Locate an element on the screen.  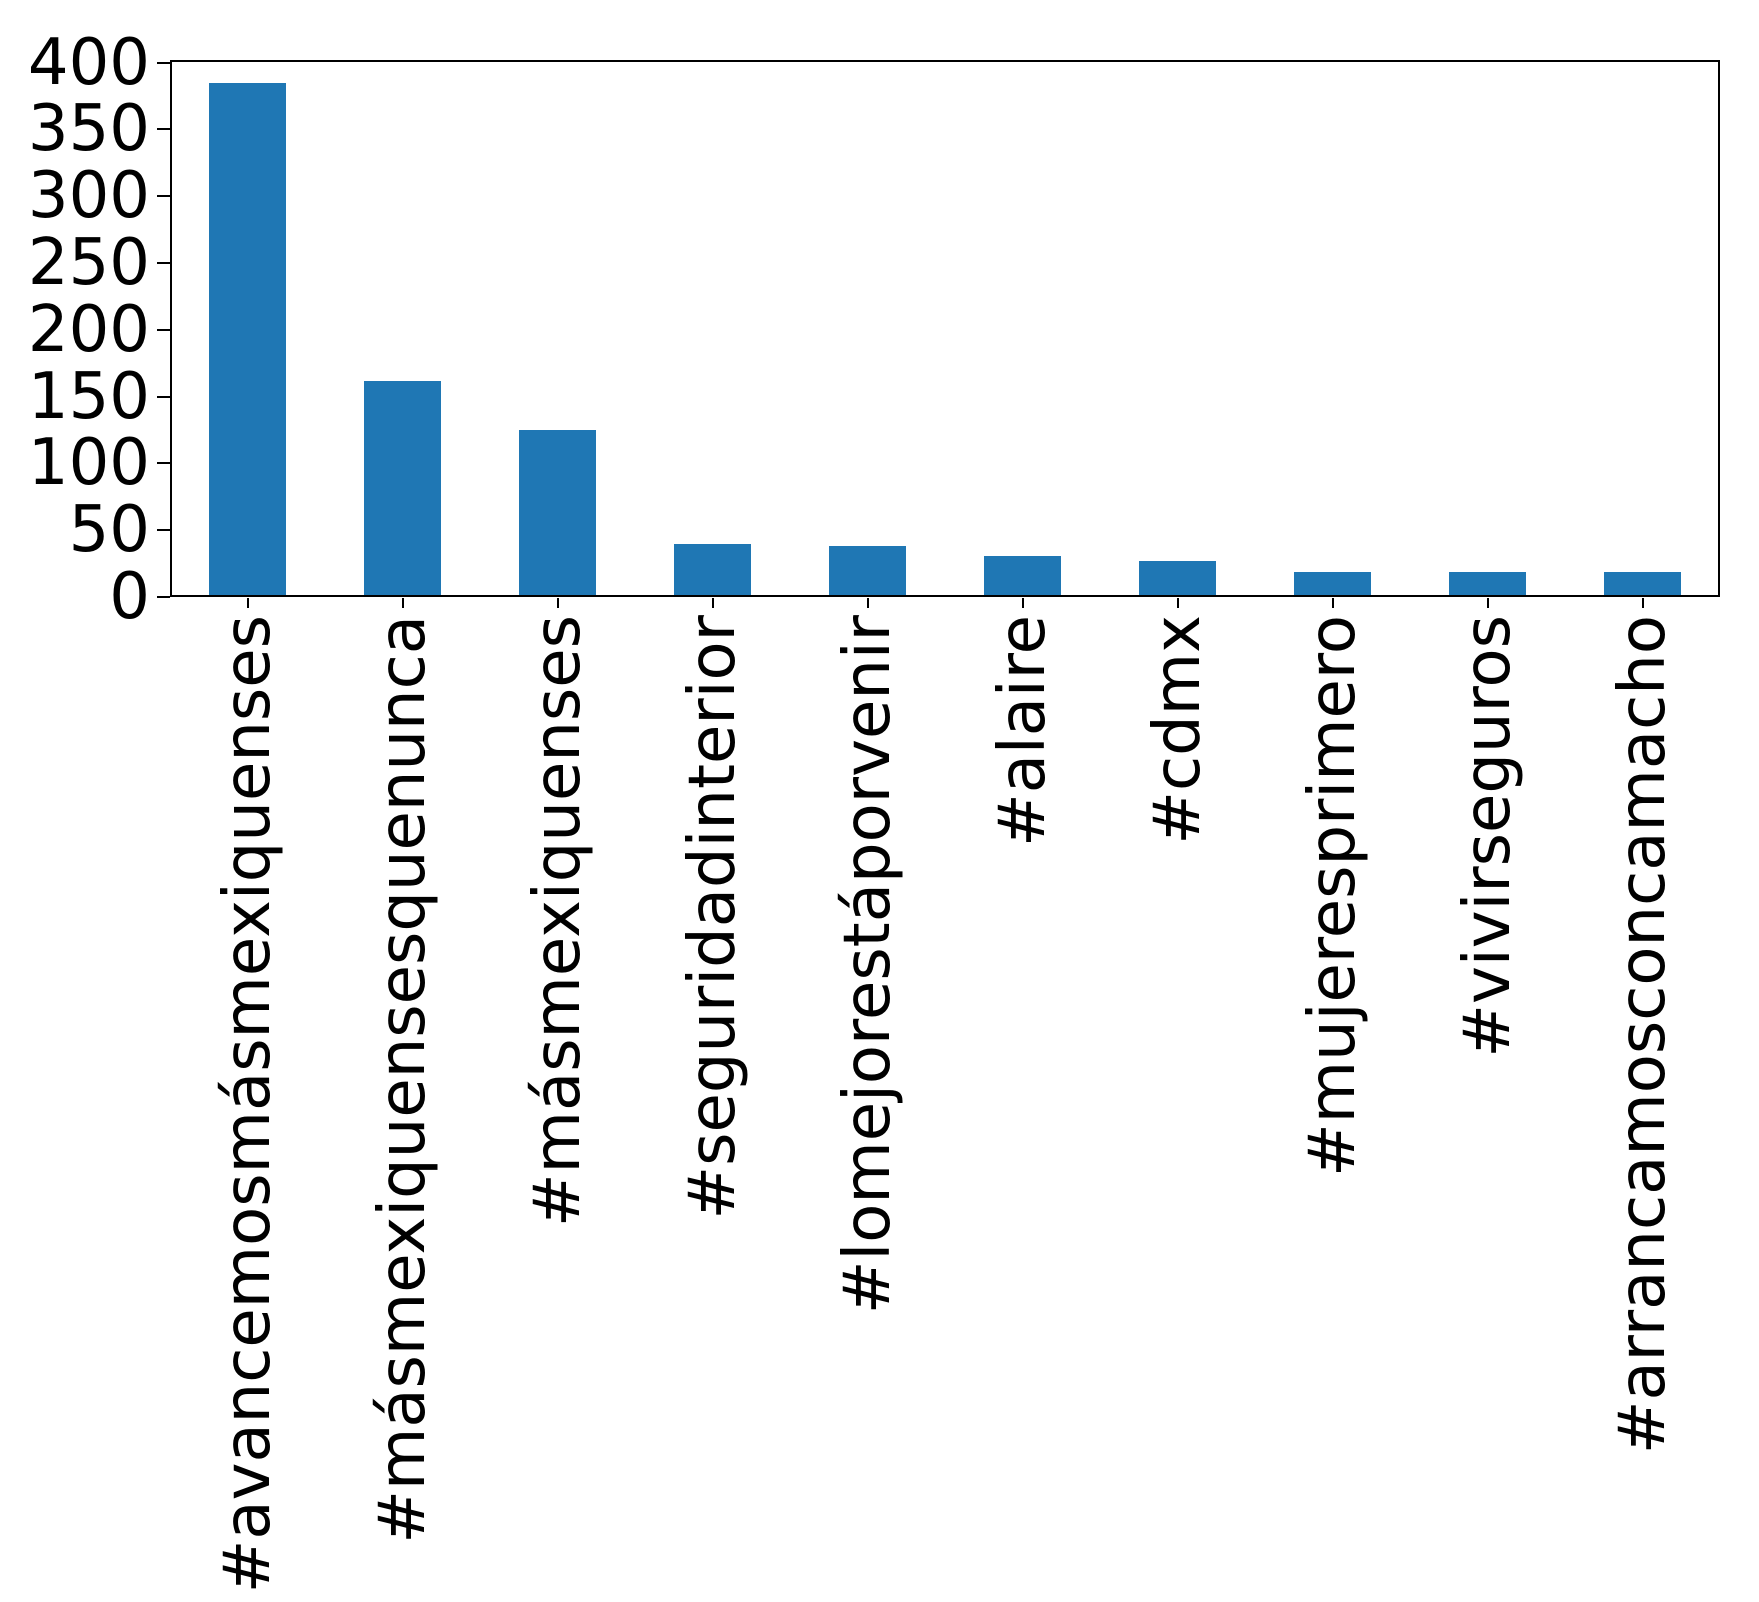
x-tick-label: #arrancamosconcamacho is located at coordinates (1642, 1035).